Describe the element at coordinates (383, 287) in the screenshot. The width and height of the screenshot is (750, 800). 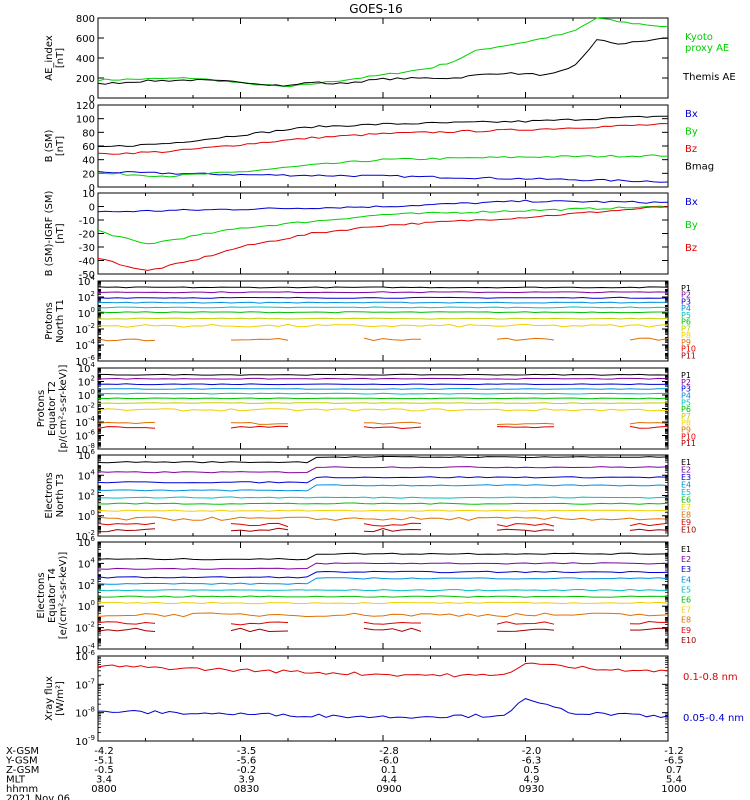
I see `channel-line-p1` at that location.